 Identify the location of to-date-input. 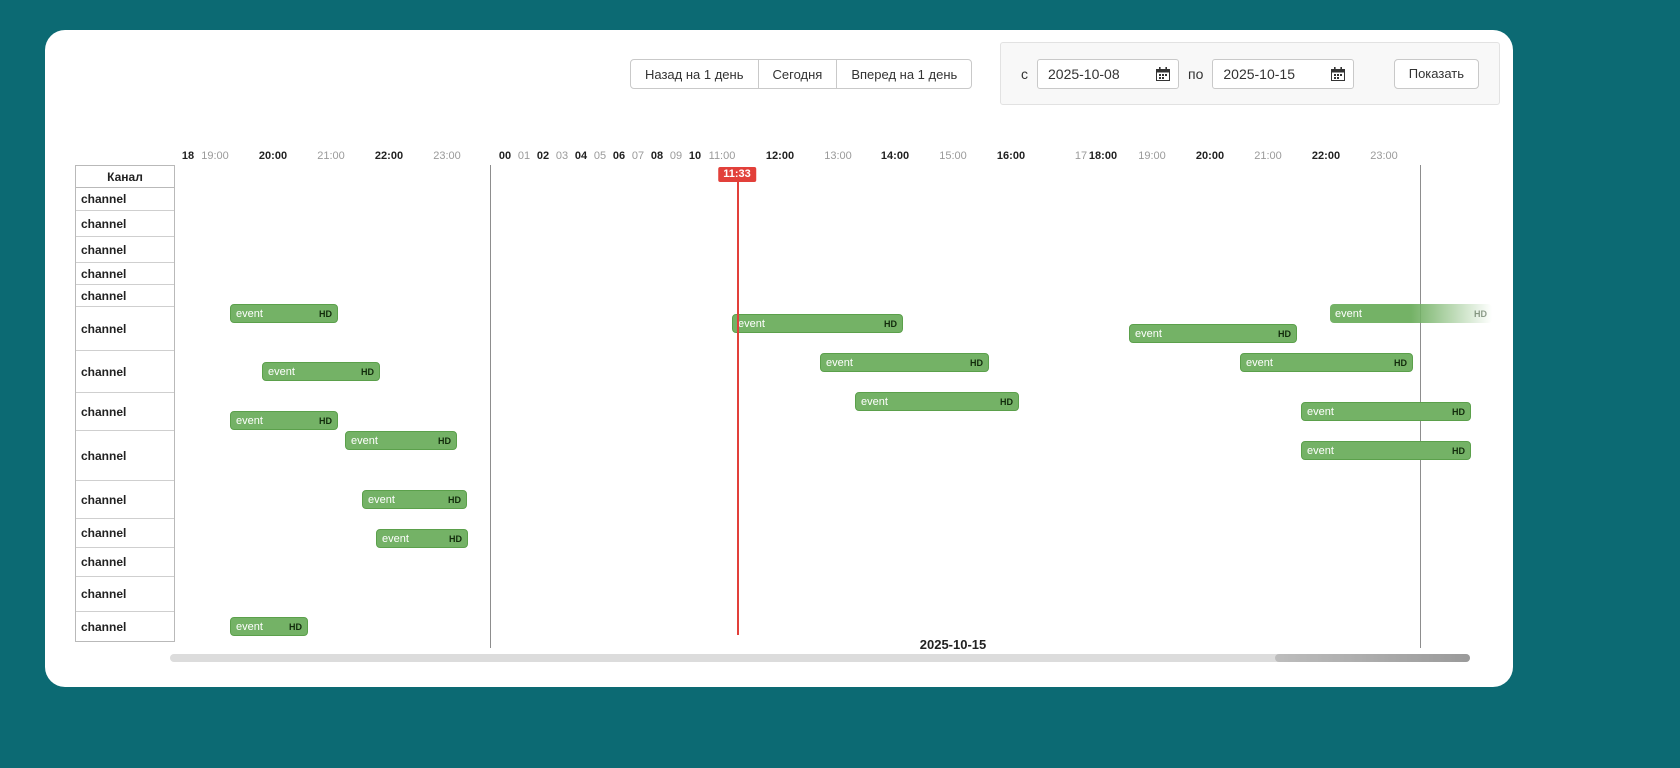
(1268, 73).